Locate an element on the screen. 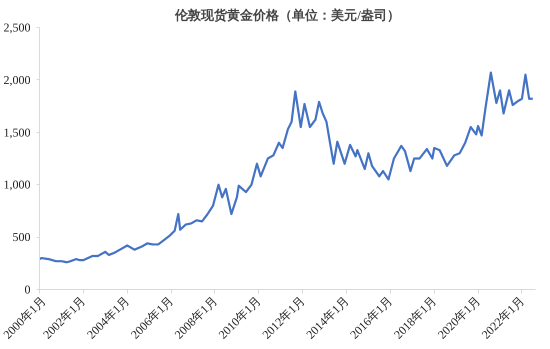  y-tick-label: 2,000 is located at coordinates (17, 79).